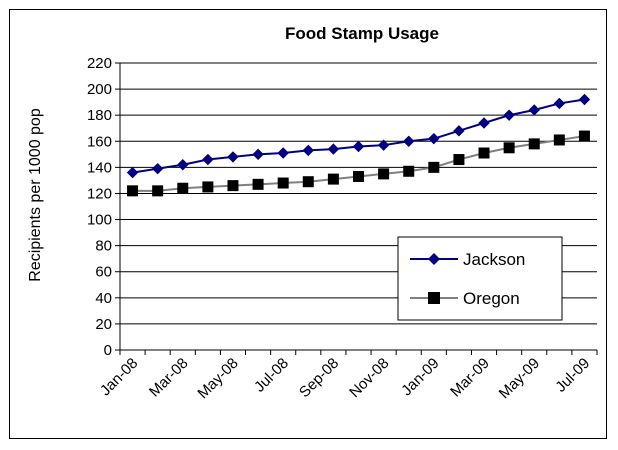 This screenshot has height=450, width=618. Describe the element at coordinates (358, 163) in the screenshot. I see `series-oregon` at that location.